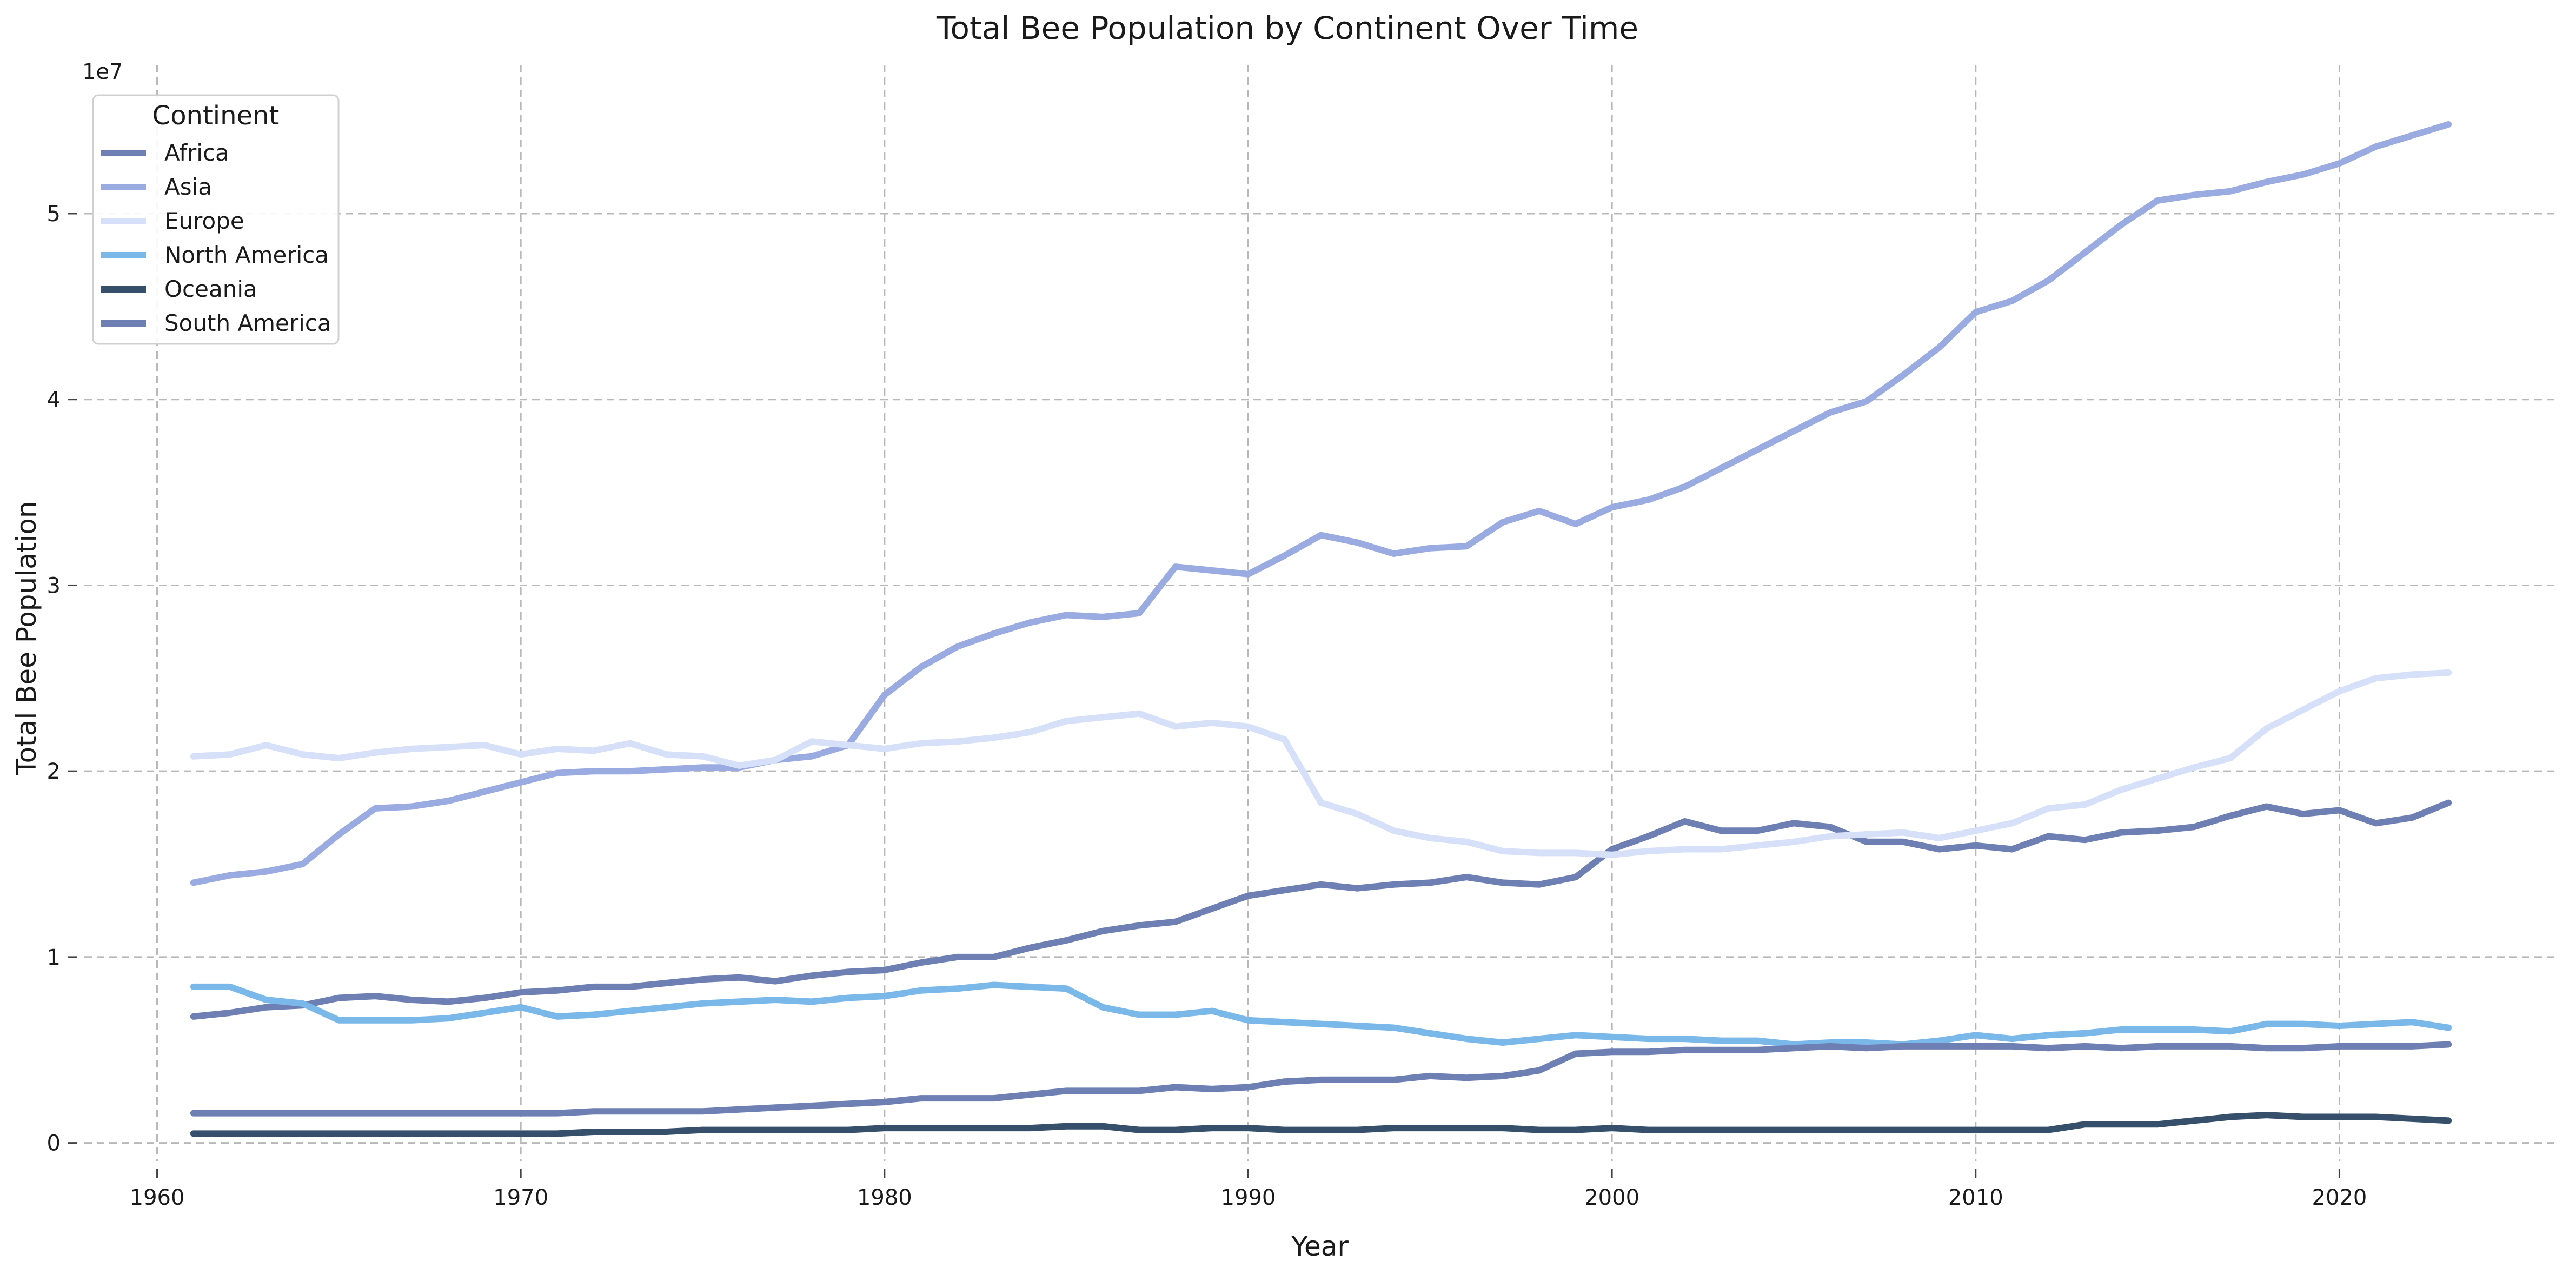 This screenshot has width=2576, height=1281. I want to click on series-line-europe, so click(1321, 763).